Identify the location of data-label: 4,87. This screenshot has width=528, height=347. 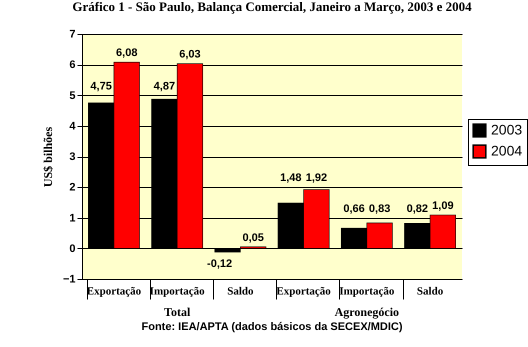
(165, 86).